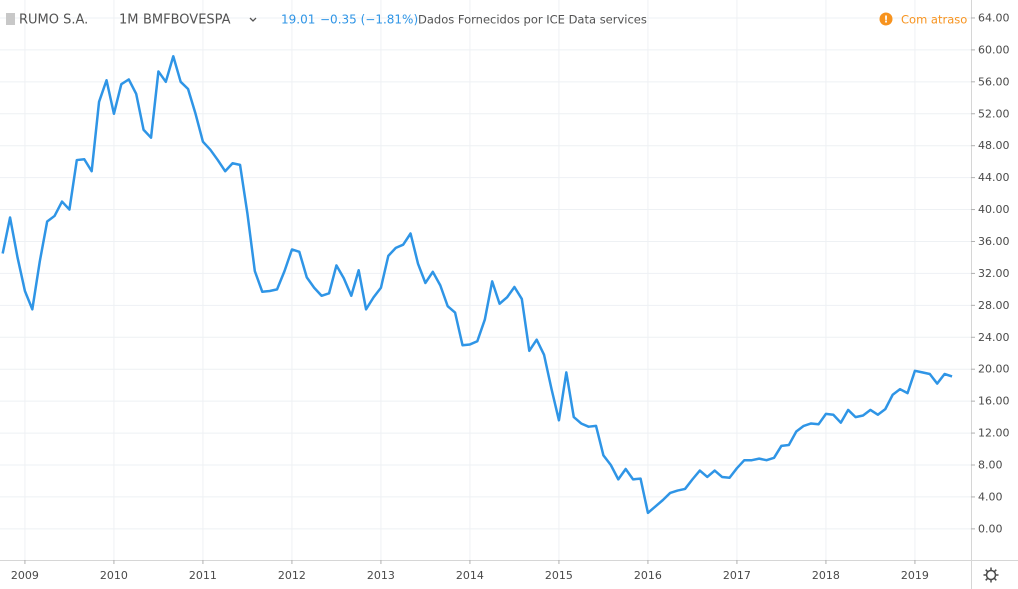  What do you see at coordinates (934, 20) in the screenshot?
I see `delay-status: Com atraso` at bounding box center [934, 20].